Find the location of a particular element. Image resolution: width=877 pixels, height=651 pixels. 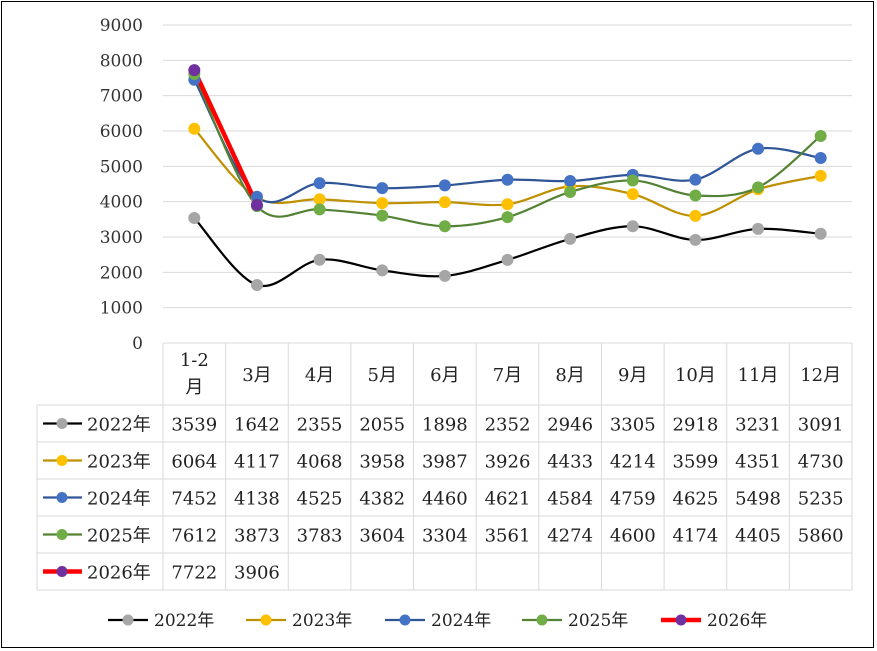

table-cell: 3906 is located at coordinates (257, 573).